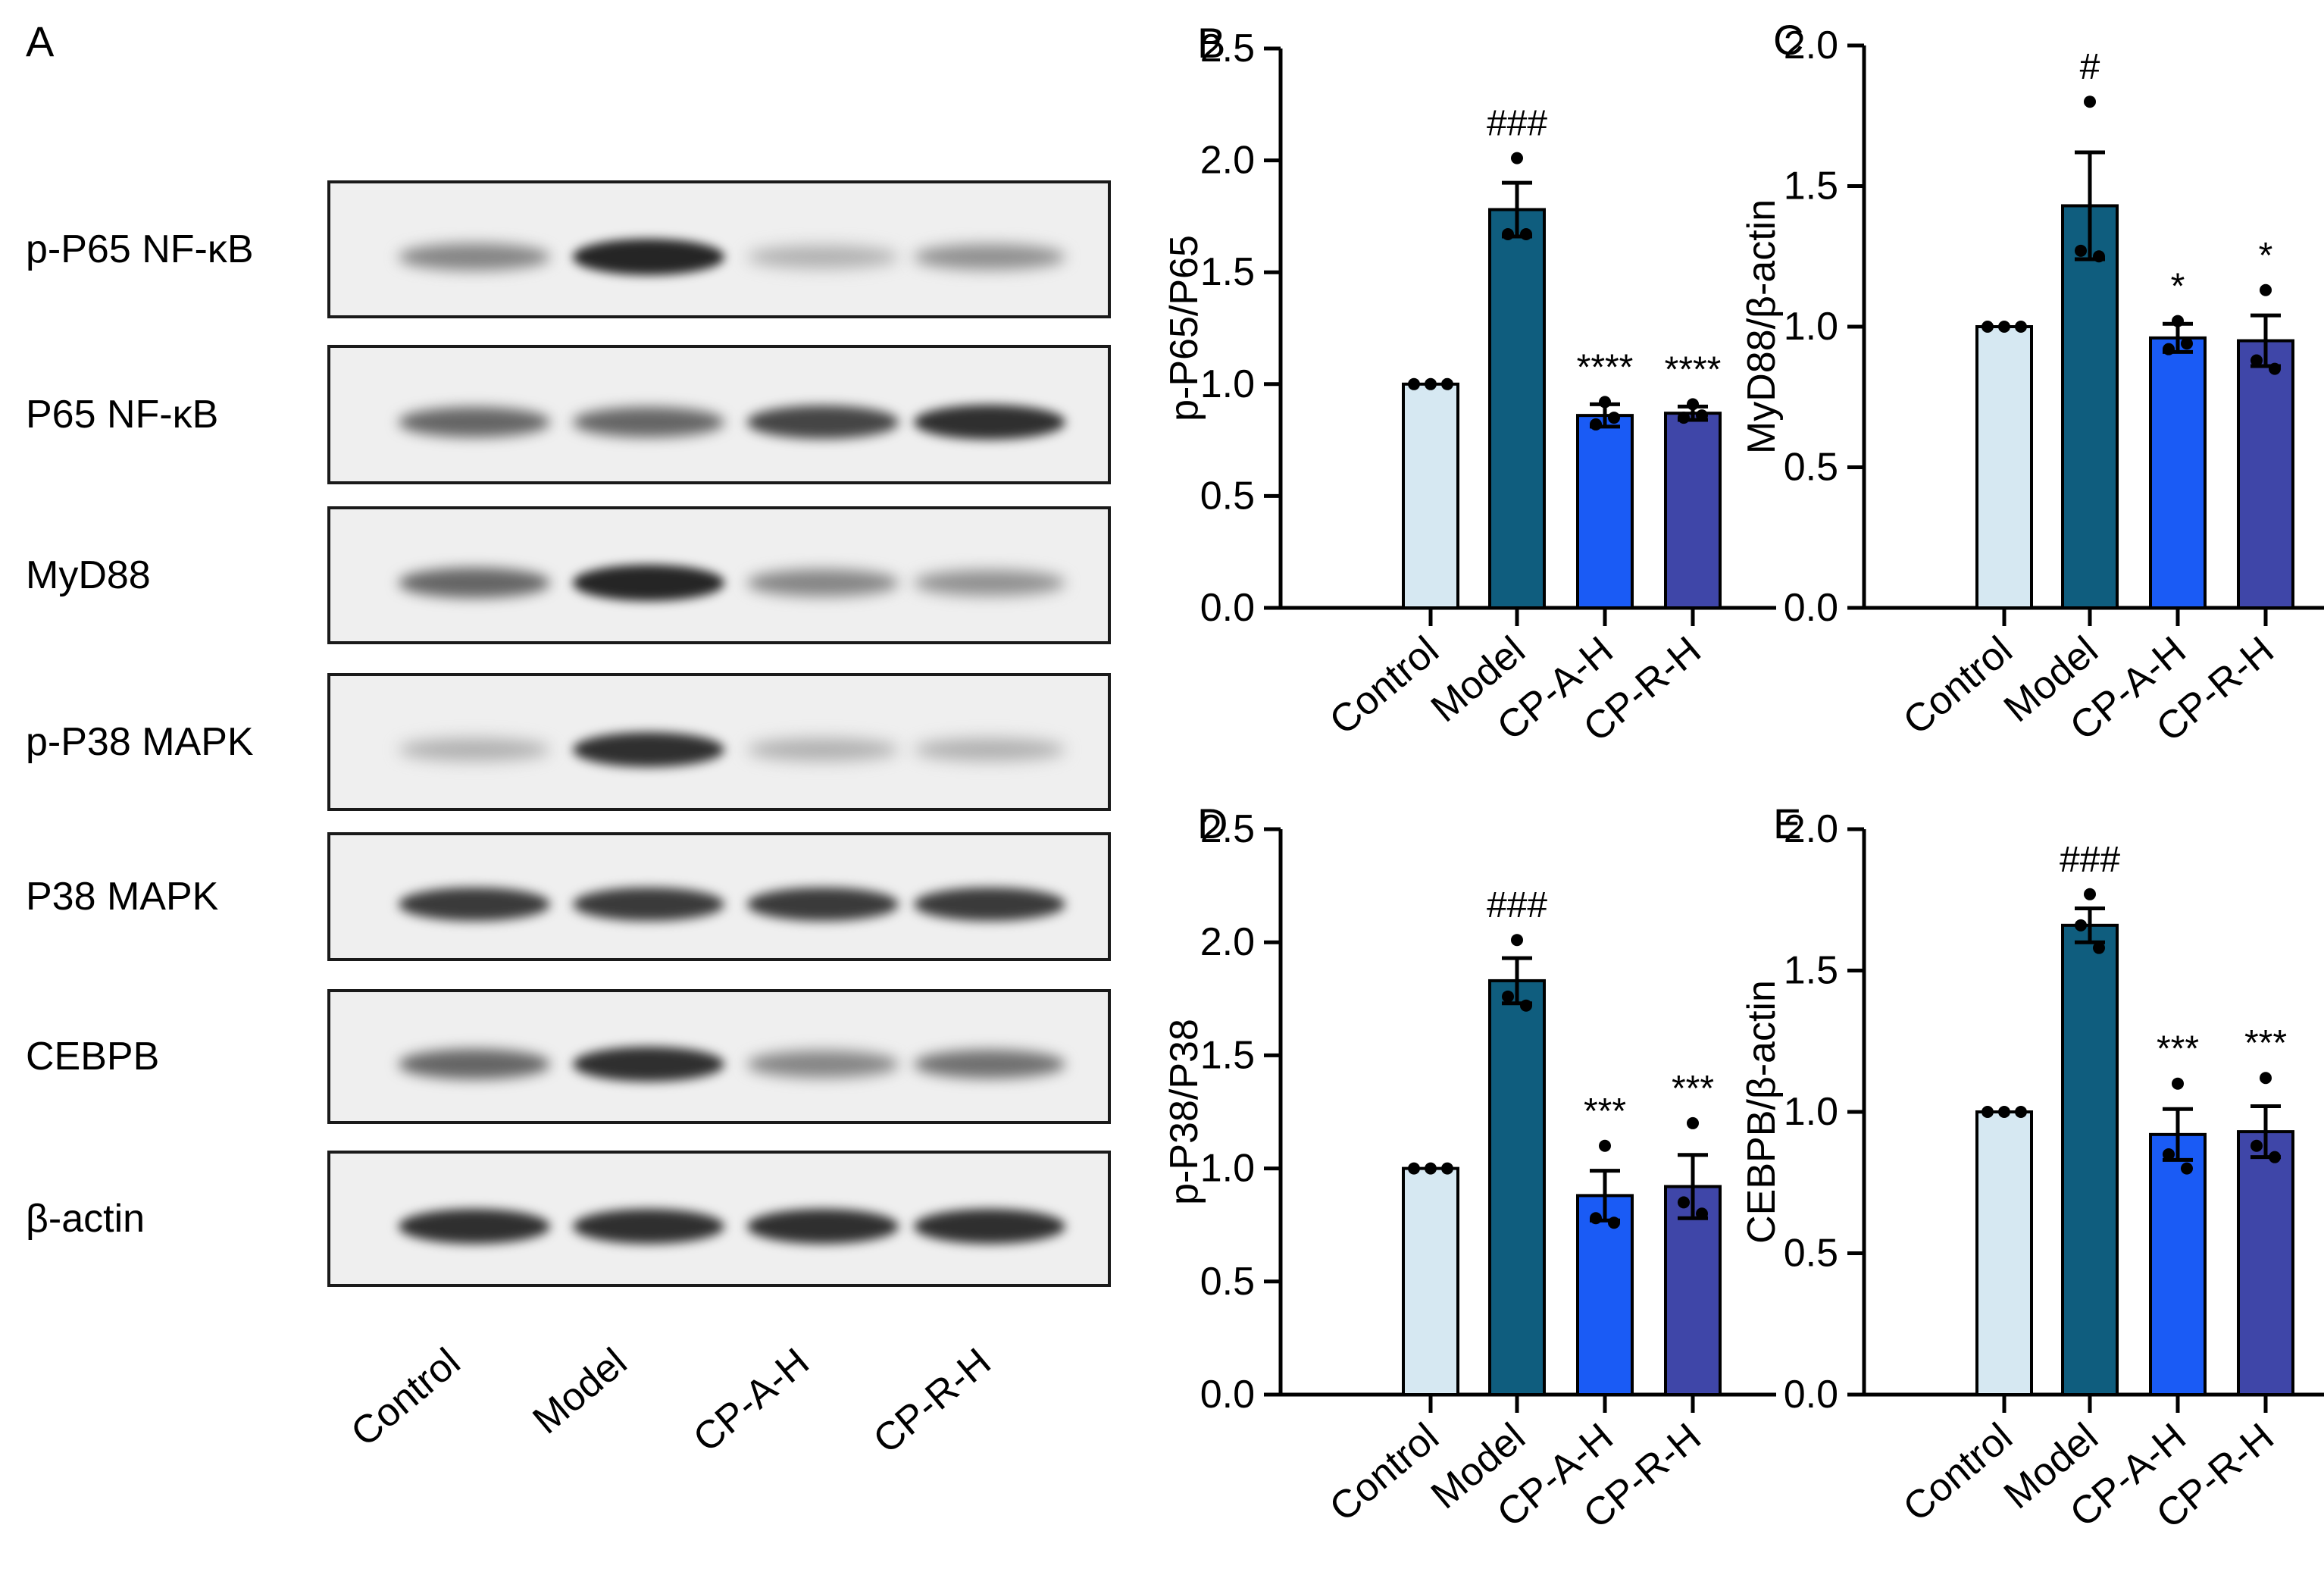  I want to click on blot-lane-label: Model, so click(580, 1391).